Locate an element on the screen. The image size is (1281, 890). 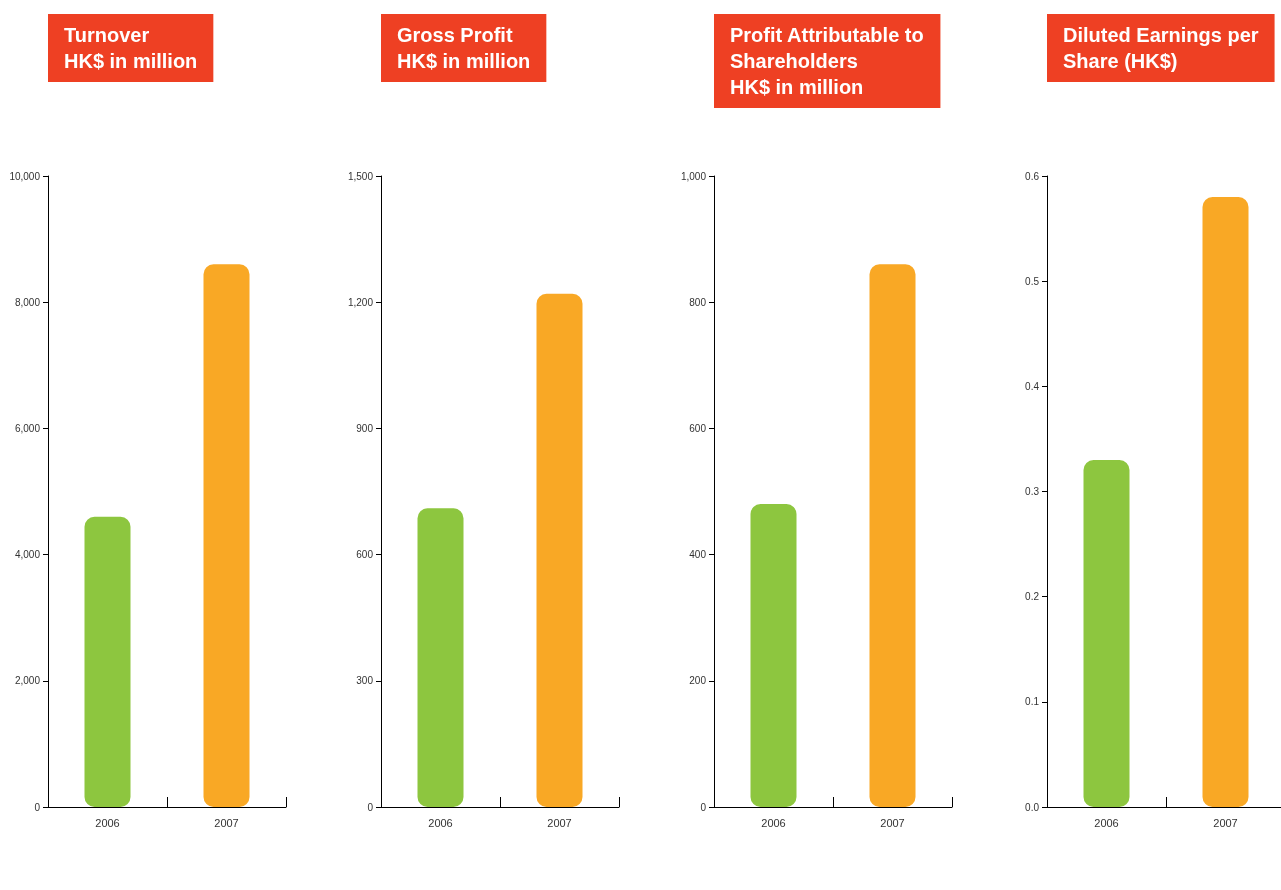
y-tick-label: 400 is located at coordinates (698, 555).